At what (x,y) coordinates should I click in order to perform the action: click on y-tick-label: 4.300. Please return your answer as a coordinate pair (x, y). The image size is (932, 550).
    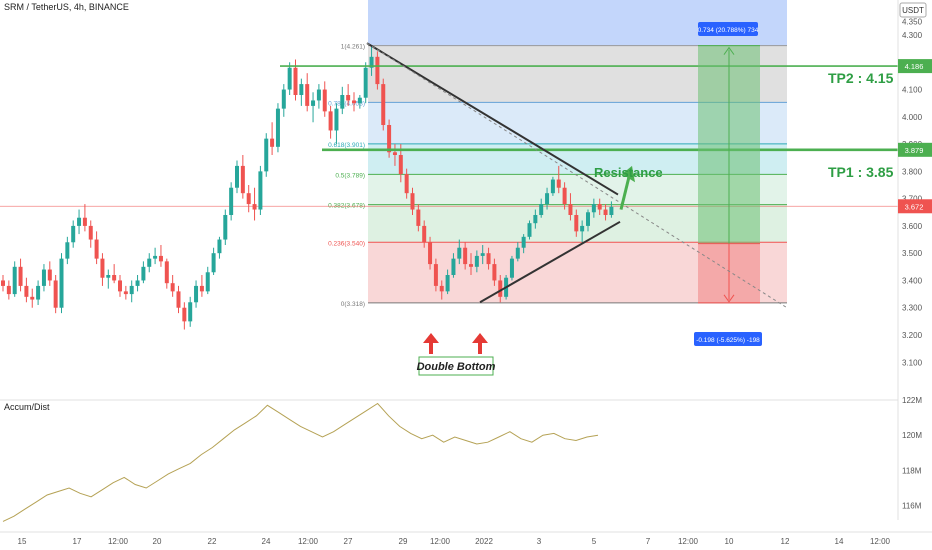
    Looking at the image, I should click on (912, 35).